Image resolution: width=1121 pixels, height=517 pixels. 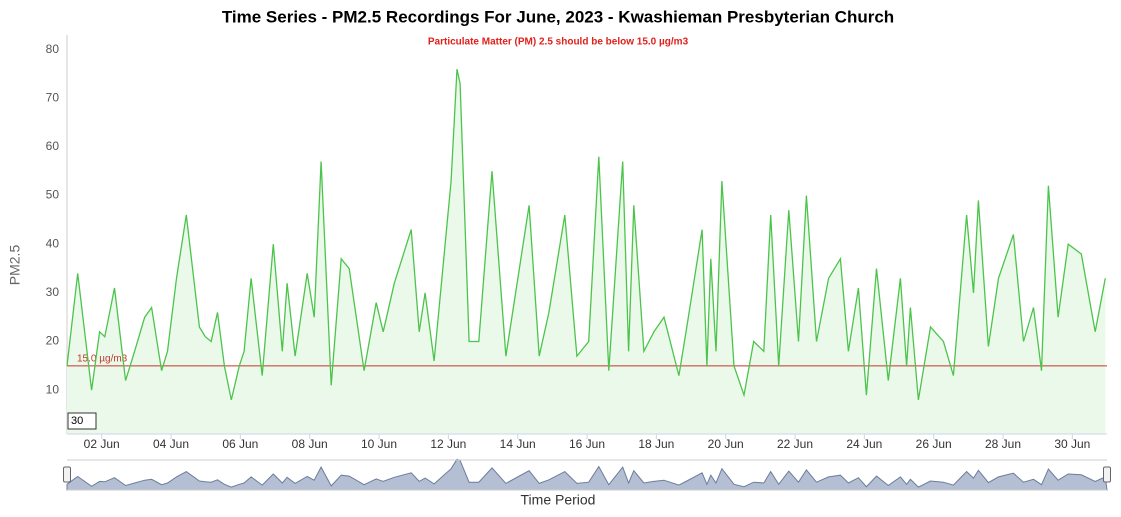 I want to click on y-tick-label: 20, so click(x=53, y=341).